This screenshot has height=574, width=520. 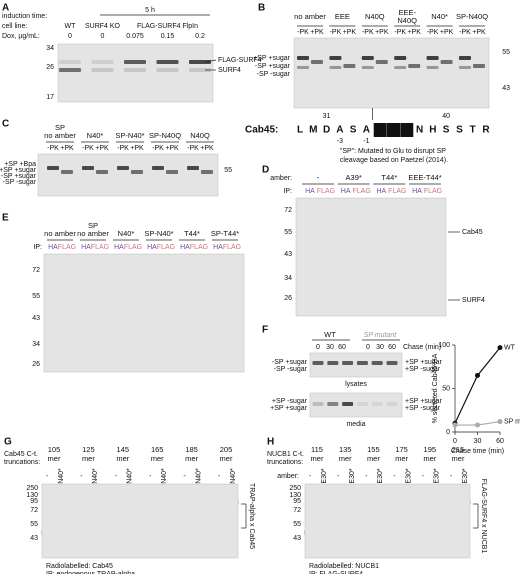 What do you see at coordinates (344, 566) in the screenshot?
I see `label: Radiolabelled: NUCB1` at bounding box center [344, 566].